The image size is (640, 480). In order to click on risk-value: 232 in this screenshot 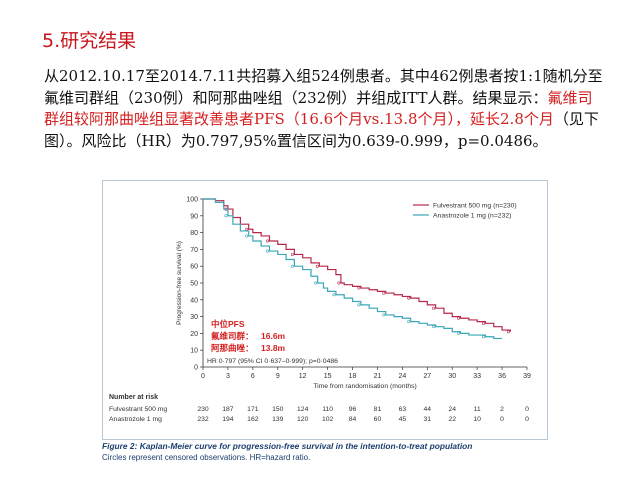, I will do `click(203, 419)`.